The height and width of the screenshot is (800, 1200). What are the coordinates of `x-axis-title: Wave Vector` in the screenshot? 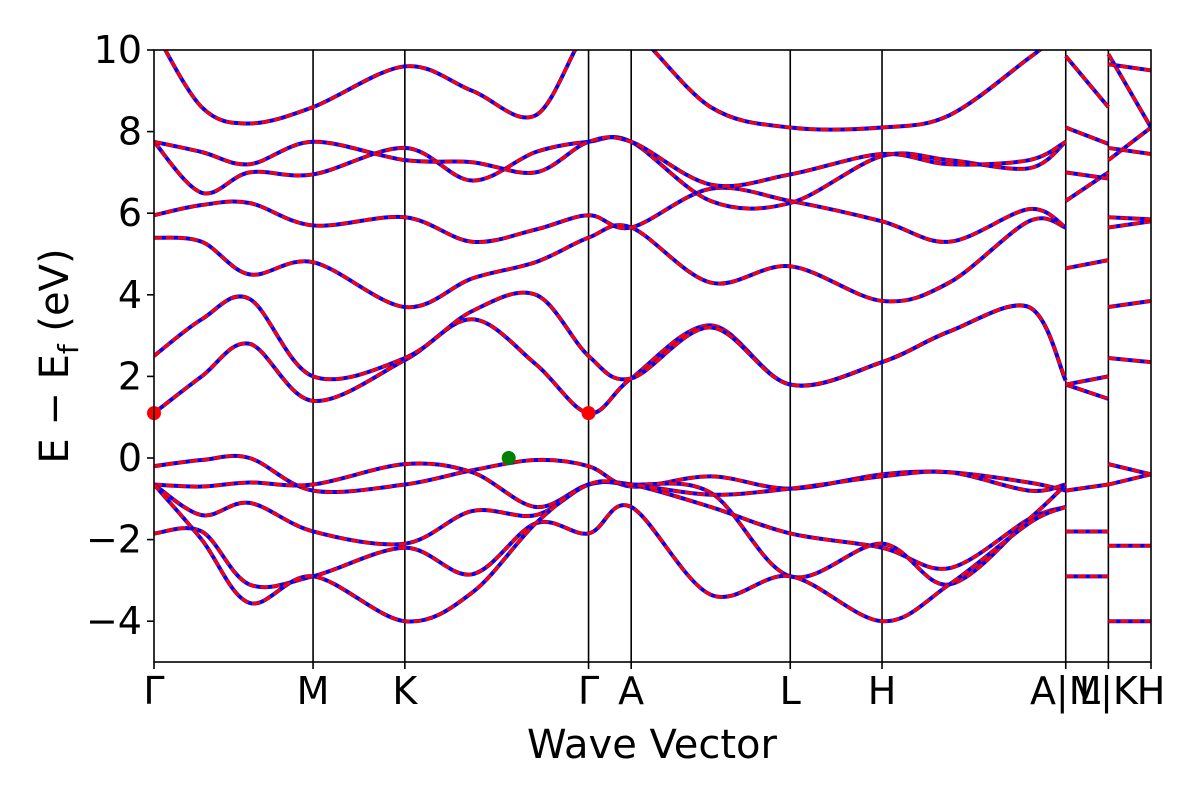 It's located at (652, 745).